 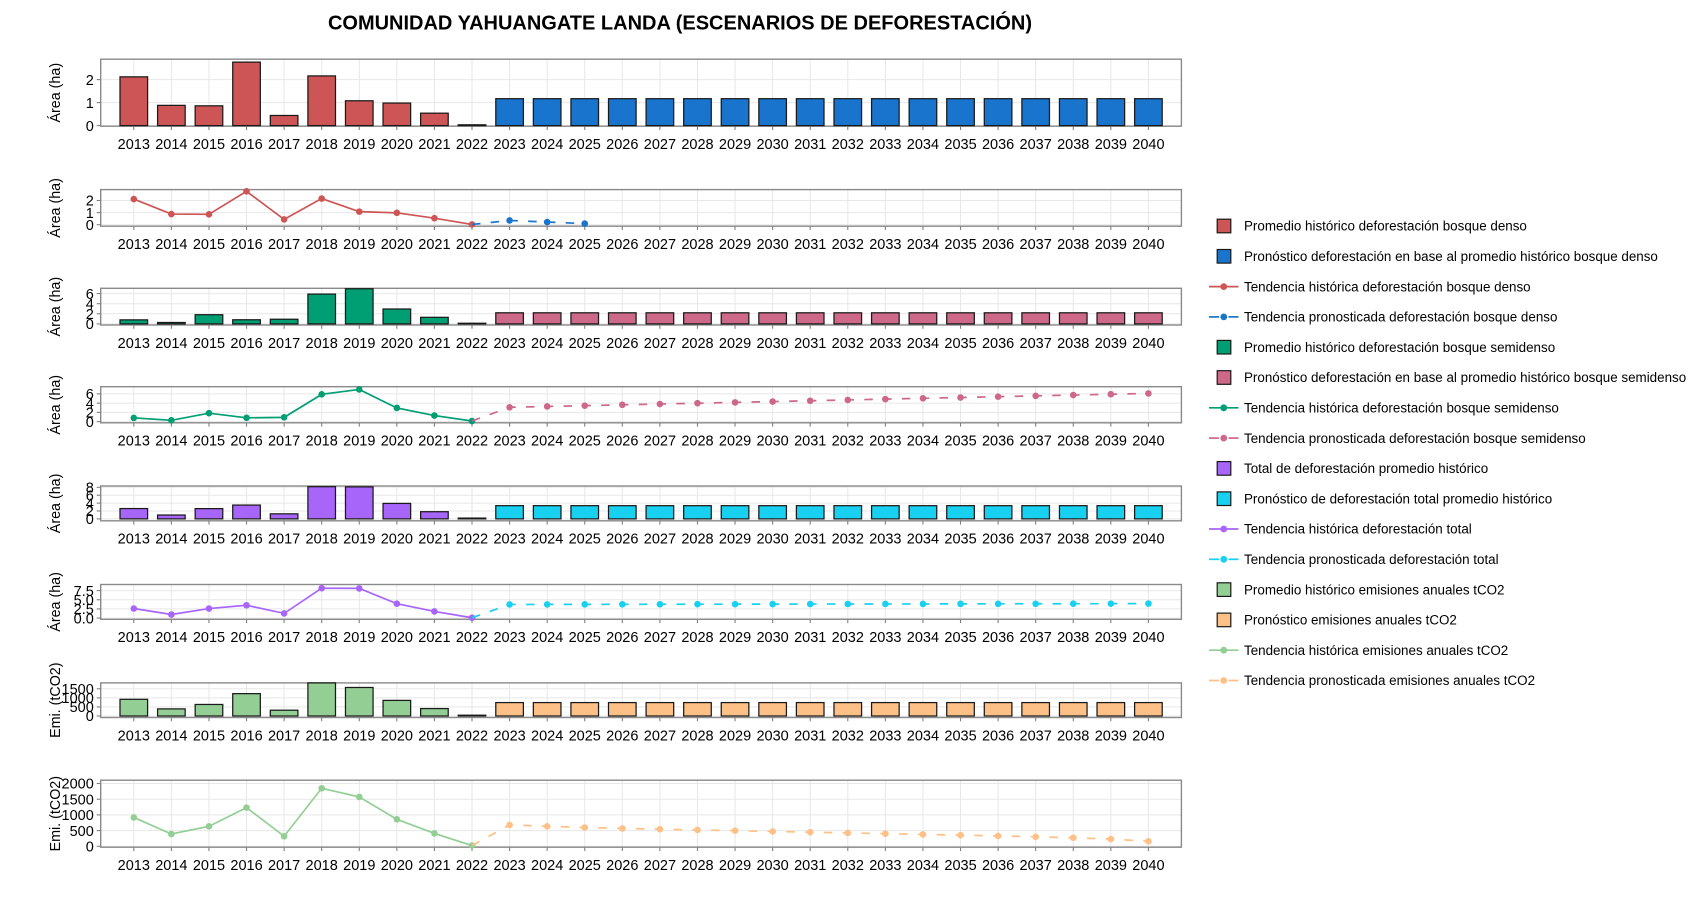 I want to click on svg-text: 2, so click(x=90, y=81).